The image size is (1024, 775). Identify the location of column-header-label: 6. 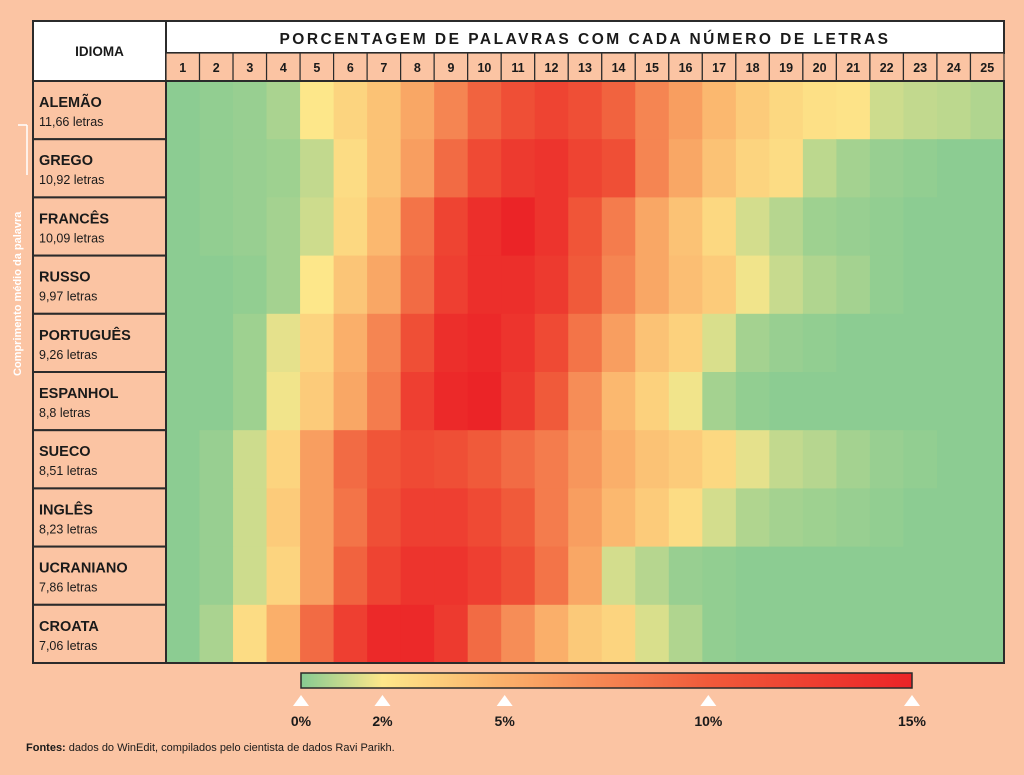
(350, 68).